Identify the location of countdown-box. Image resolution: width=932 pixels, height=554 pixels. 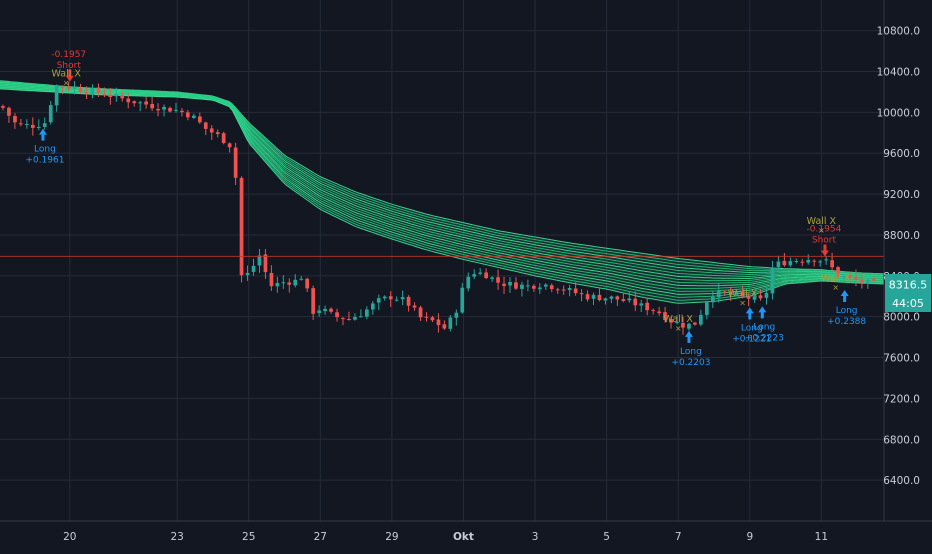
(908, 303).